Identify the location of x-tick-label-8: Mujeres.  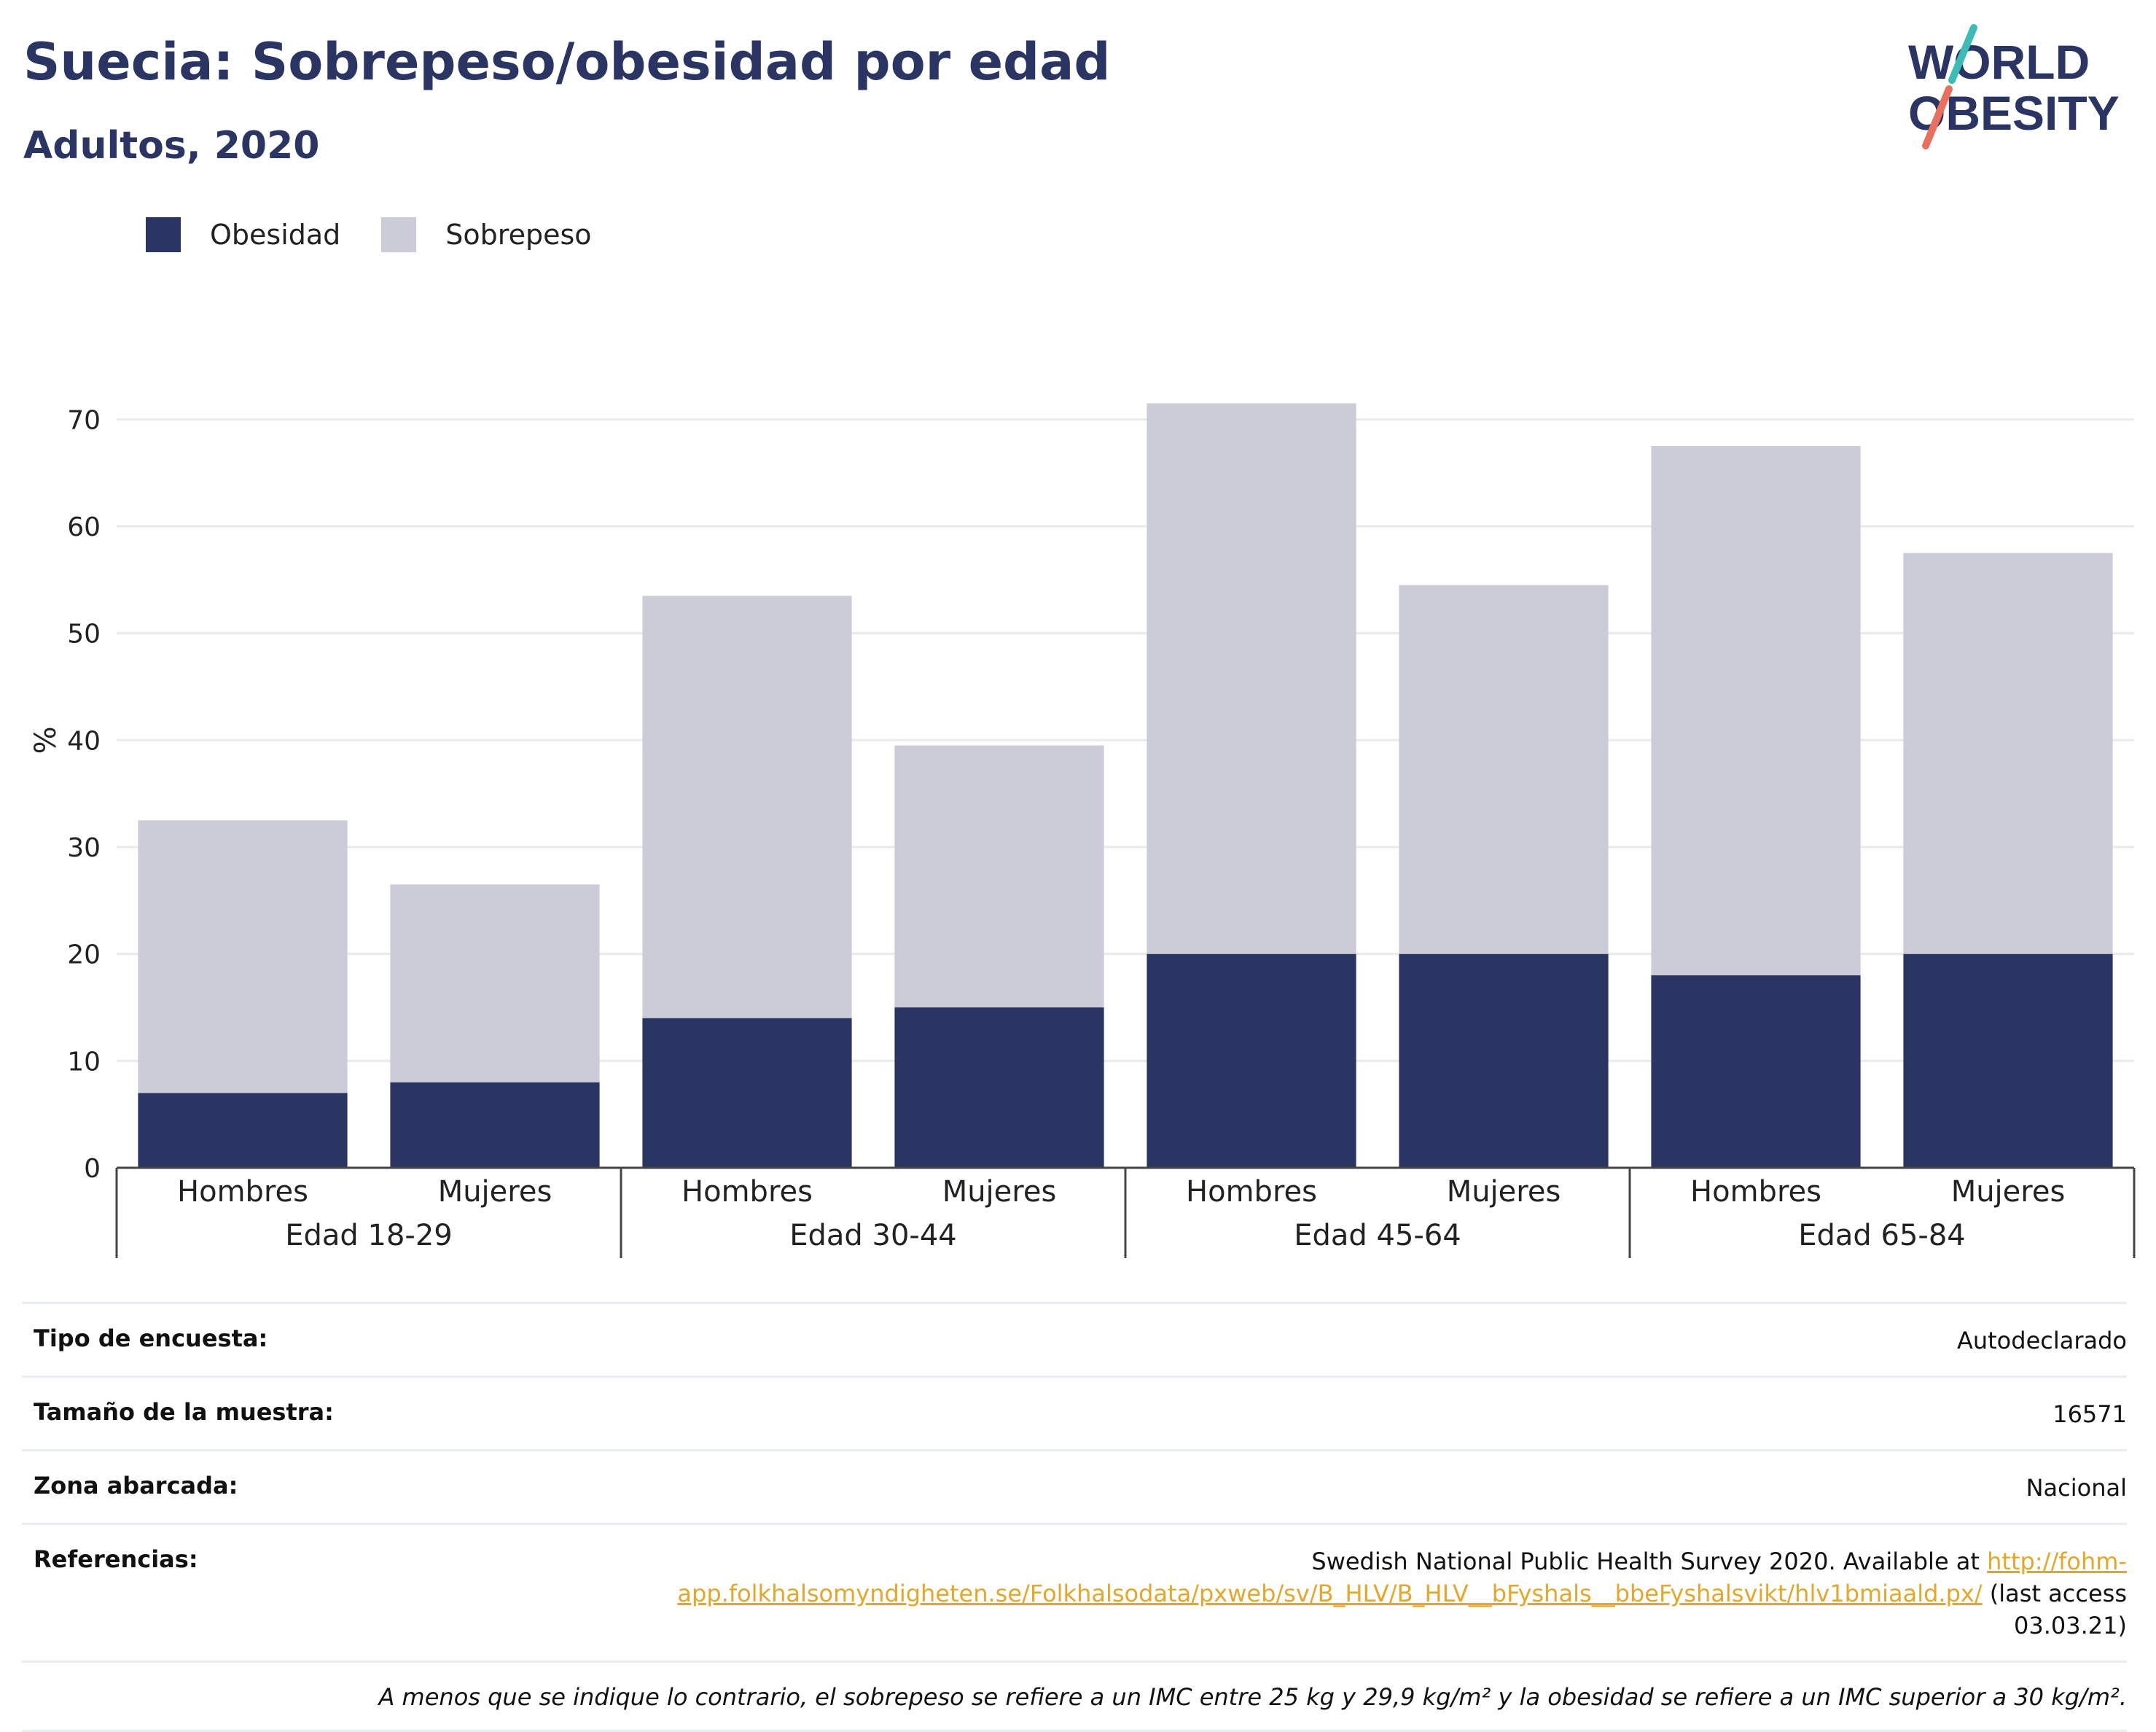
(2008, 1192).